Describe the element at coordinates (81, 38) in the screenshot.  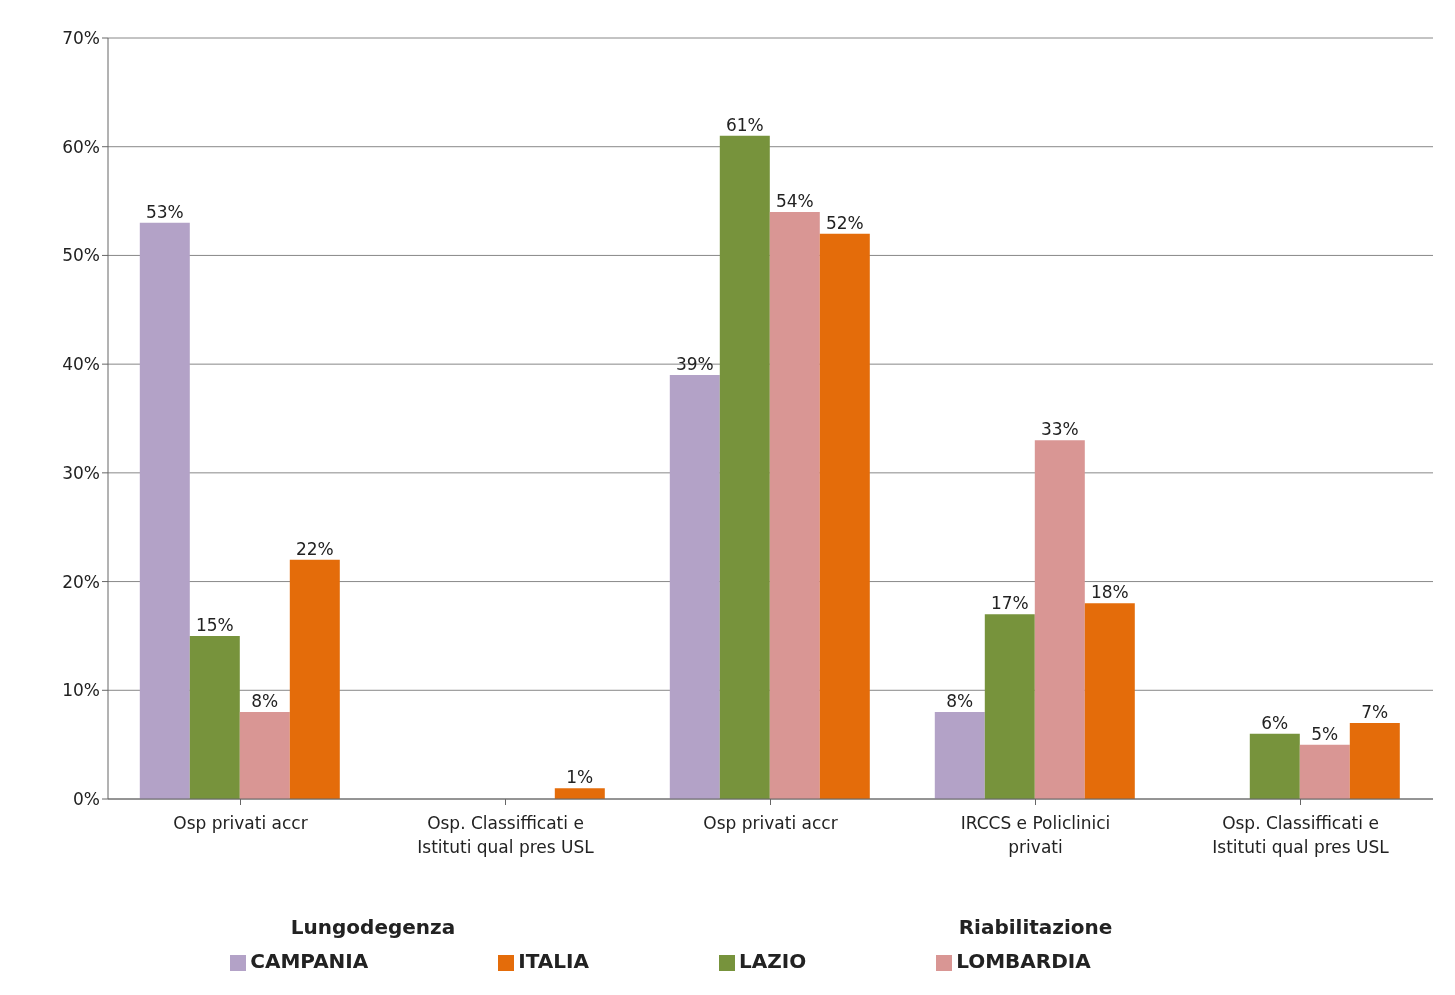
I see `y-tick-label: 70%` at that location.